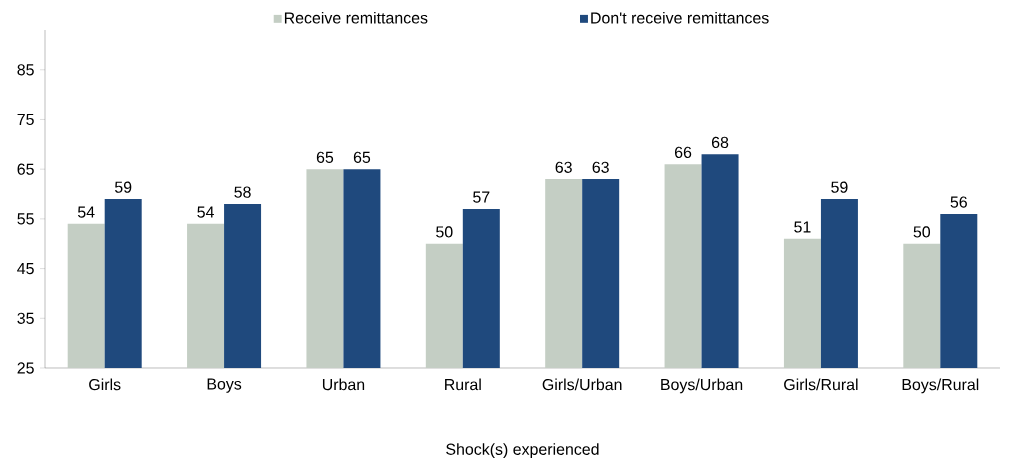 The width and height of the screenshot is (1009, 463). Describe the element at coordinates (356, 17) in the screenshot. I see `legend-label: Receive remittances` at that location.